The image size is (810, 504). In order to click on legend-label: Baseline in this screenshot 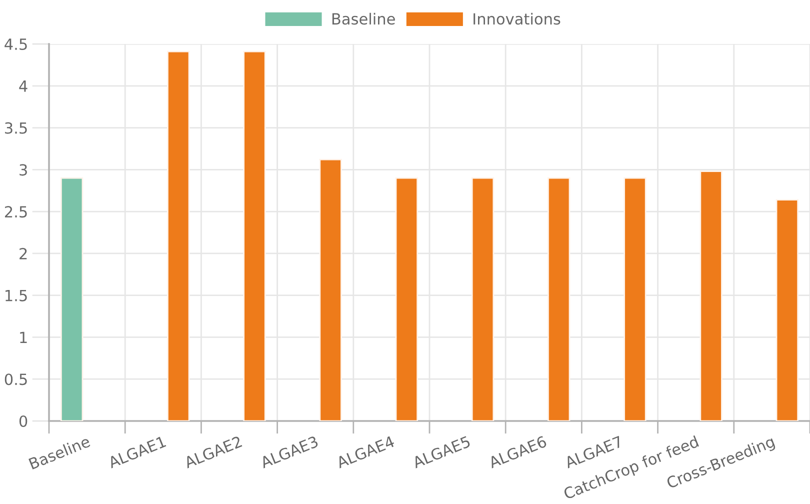, I will do `click(363, 18)`.